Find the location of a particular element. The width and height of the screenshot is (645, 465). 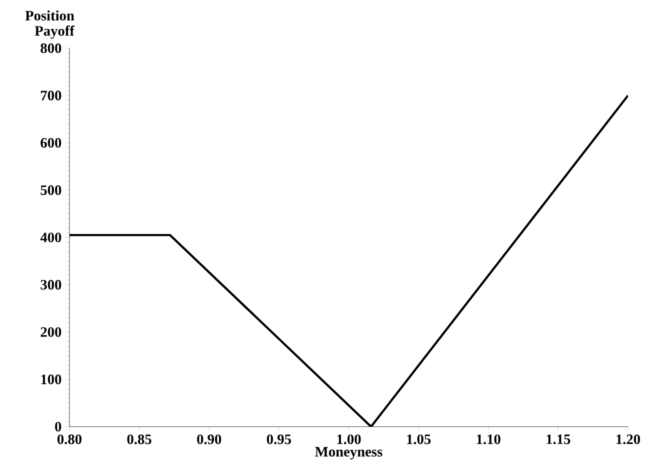

y-tick-label: 0 is located at coordinates (58, 427).